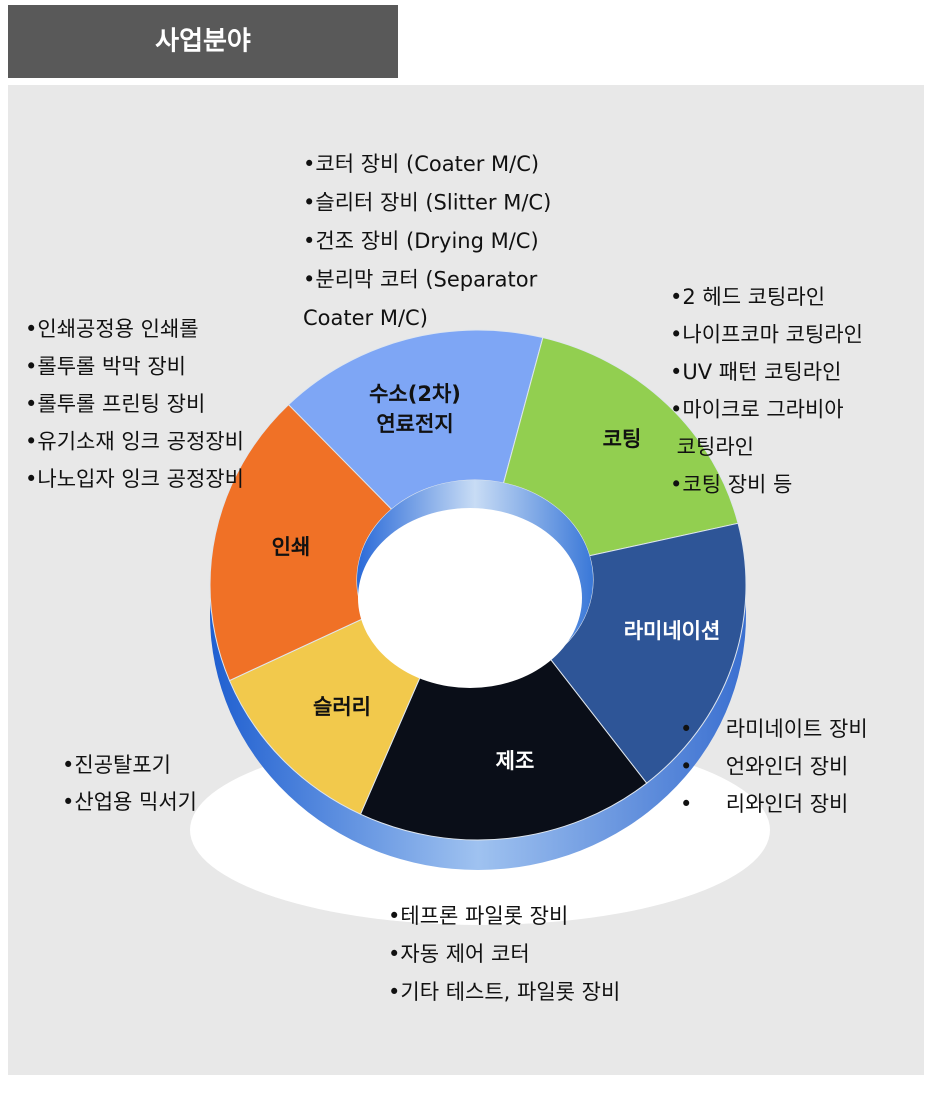  I want to click on header-title: 사업분야, so click(203, 42).